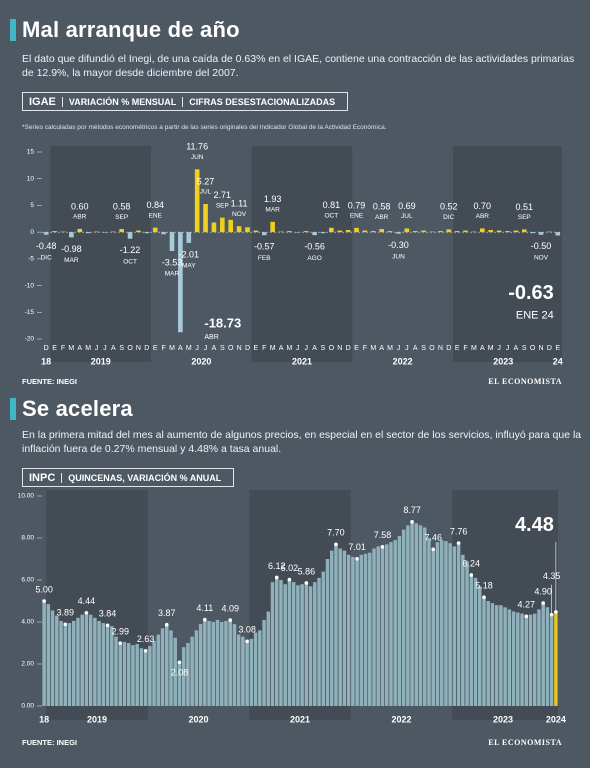  I want to click on x-tick-label: F, so click(365, 348).